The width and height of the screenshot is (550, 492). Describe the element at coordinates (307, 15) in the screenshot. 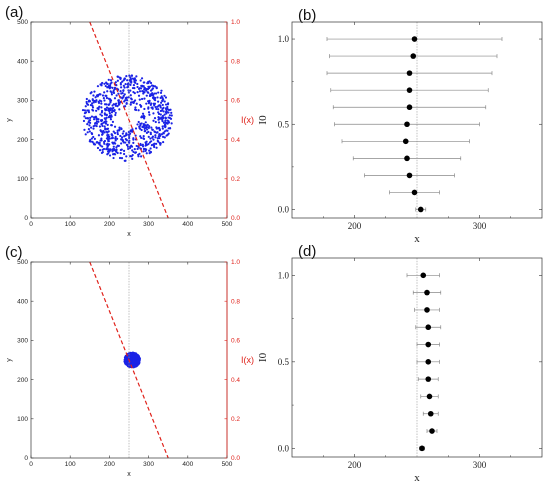

I see `panel-label: (b)` at that location.